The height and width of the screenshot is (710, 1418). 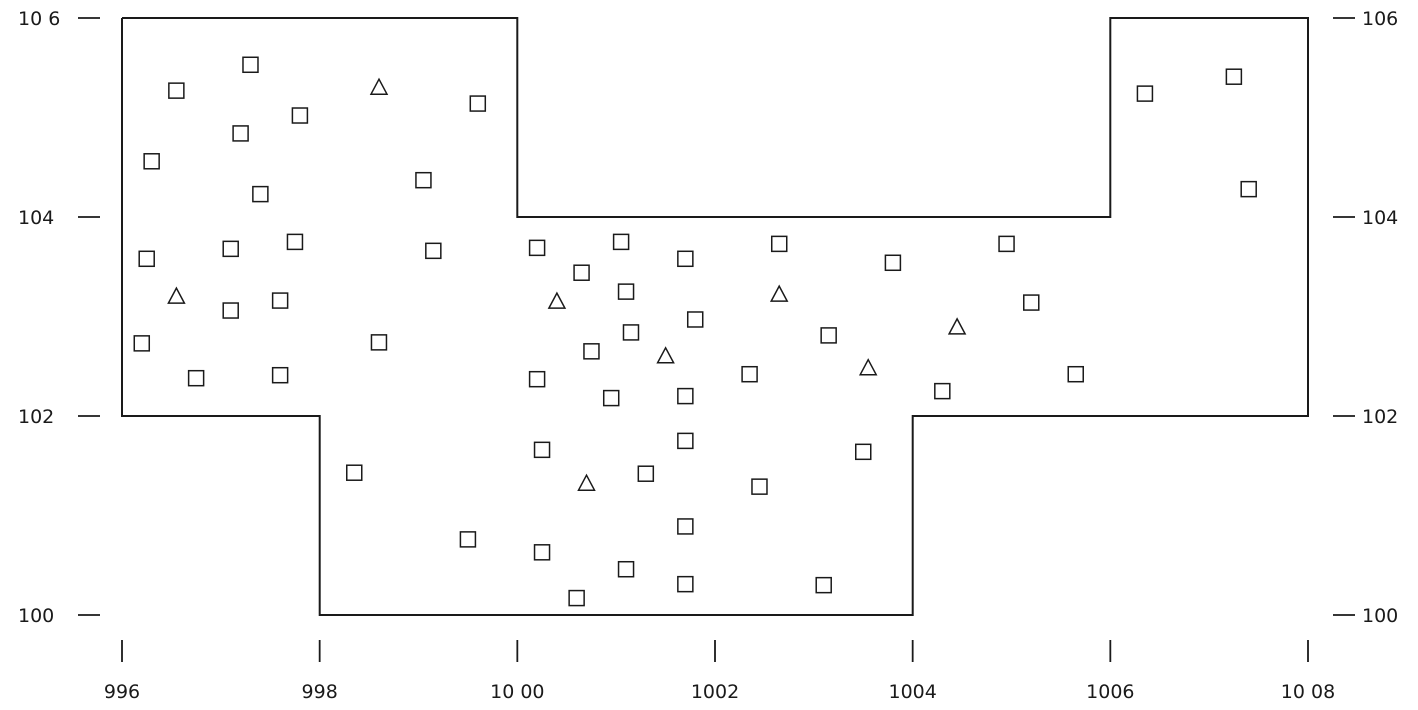 I want to click on y-tick-label-right: 100, so click(x=1380, y=616).